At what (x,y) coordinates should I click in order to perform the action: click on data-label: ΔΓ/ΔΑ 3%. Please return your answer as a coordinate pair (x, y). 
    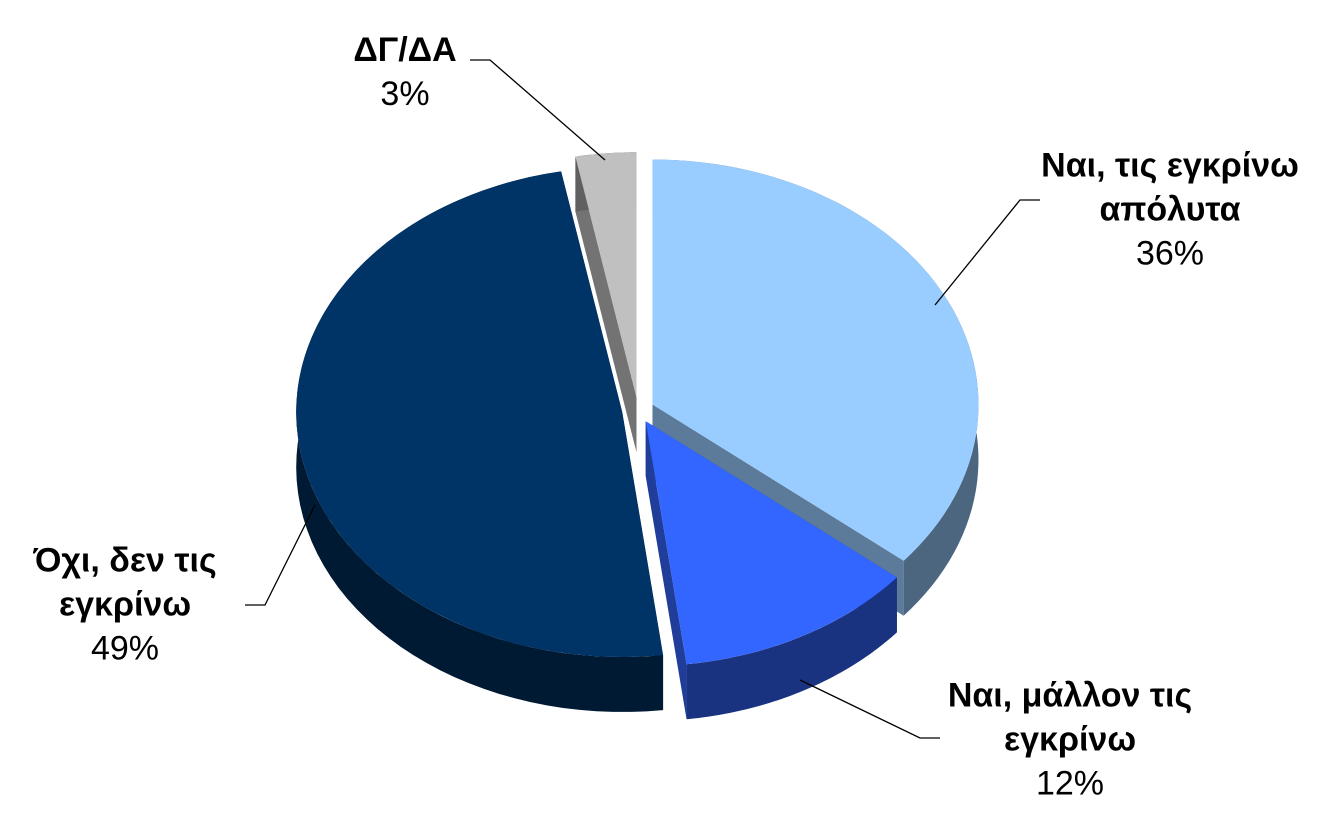
    Looking at the image, I should click on (405, 72).